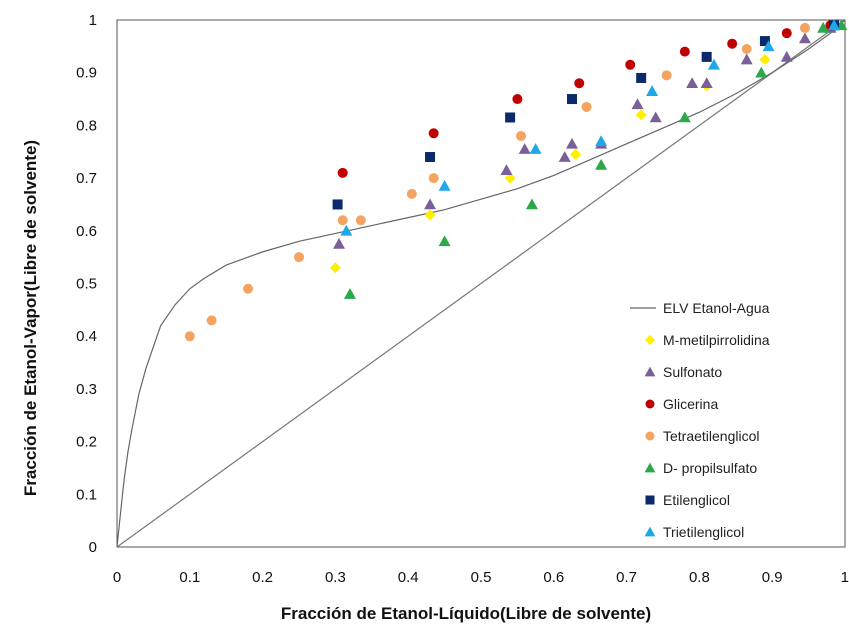 The width and height of the screenshot is (849, 627). What do you see at coordinates (650, 371) in the screenshot?
I see `legend-swatch-sulfonato` at bounding box center [650, 371].